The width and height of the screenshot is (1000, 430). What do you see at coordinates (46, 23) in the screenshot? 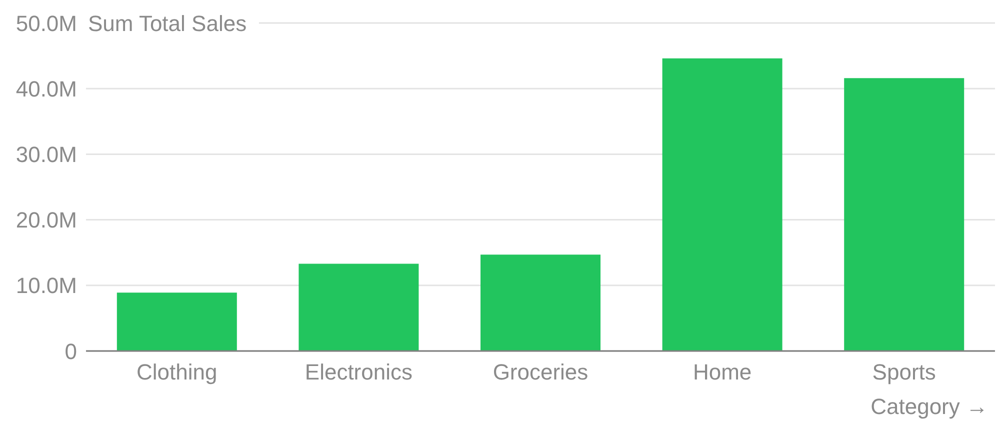
I see `y-tick-label: 50.0M` at bounding box center [46, 23].